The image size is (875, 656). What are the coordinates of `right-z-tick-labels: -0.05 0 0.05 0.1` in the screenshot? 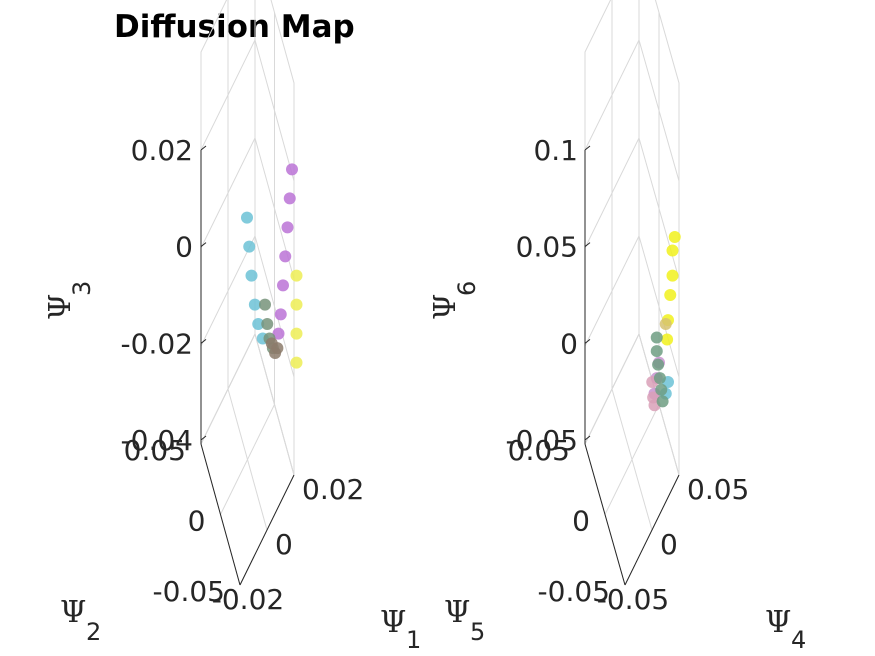 It's located at (542, 295).